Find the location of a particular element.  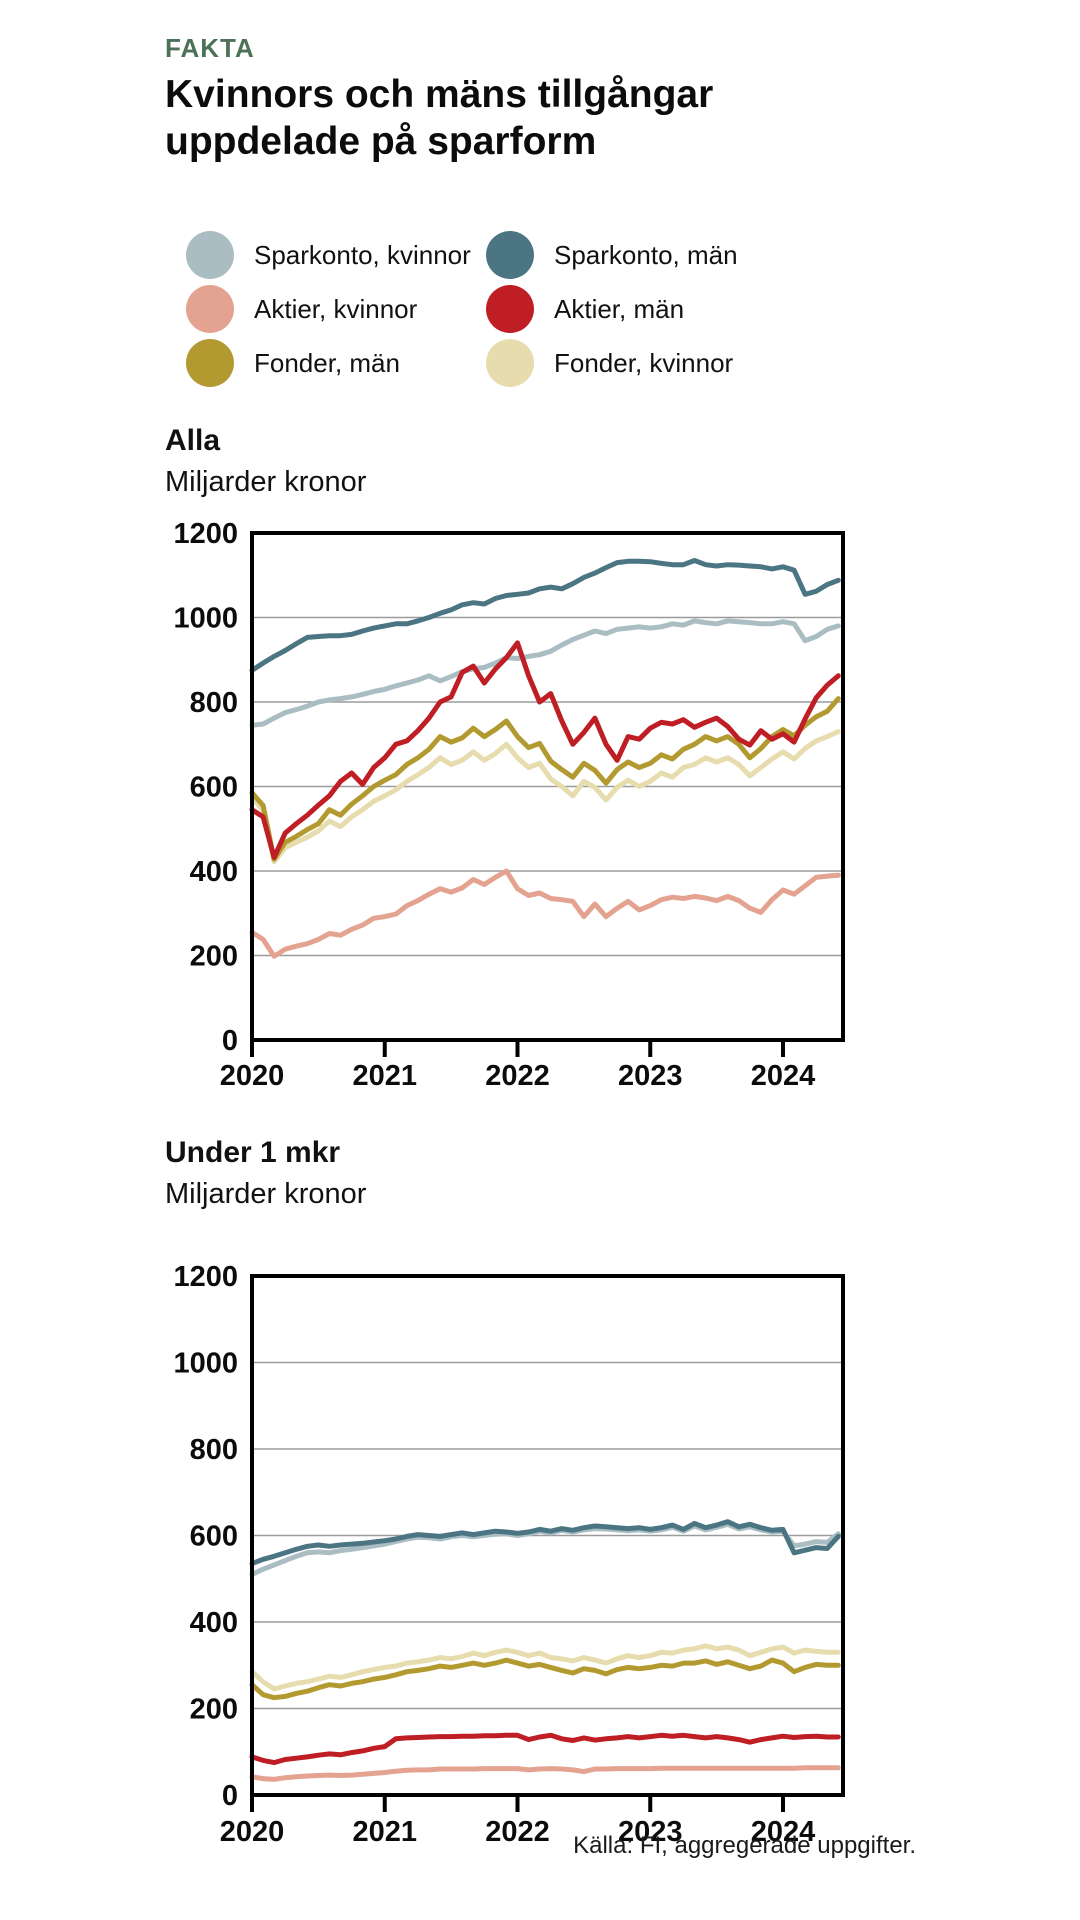

legend-label: Aktier, män is located at coordinates (619, 308).